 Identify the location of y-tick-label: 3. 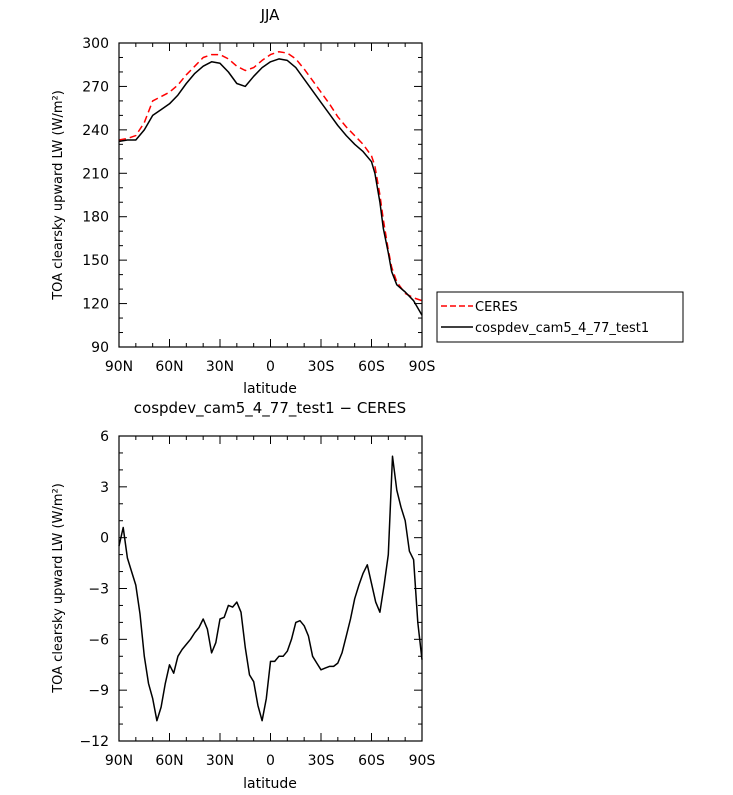
(104, 488).